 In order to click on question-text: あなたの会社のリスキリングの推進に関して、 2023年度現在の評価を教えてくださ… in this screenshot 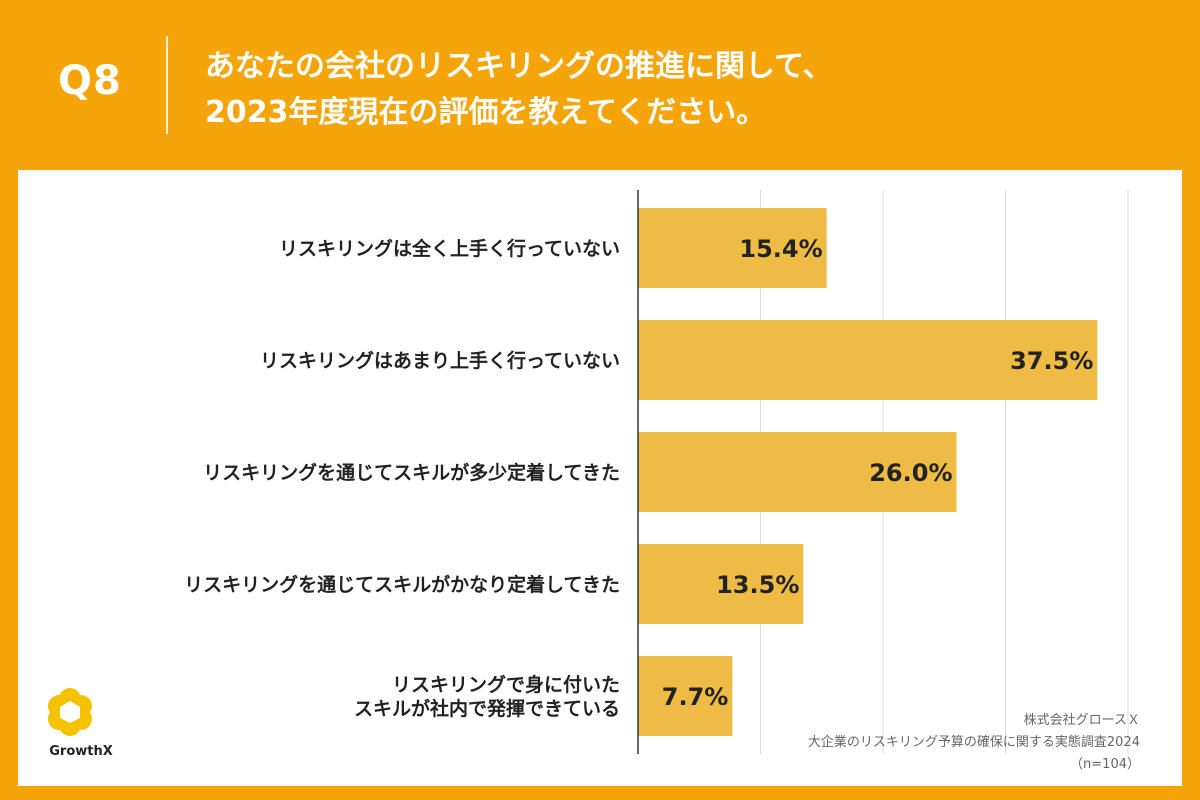, I will do `click(519, 90)`.